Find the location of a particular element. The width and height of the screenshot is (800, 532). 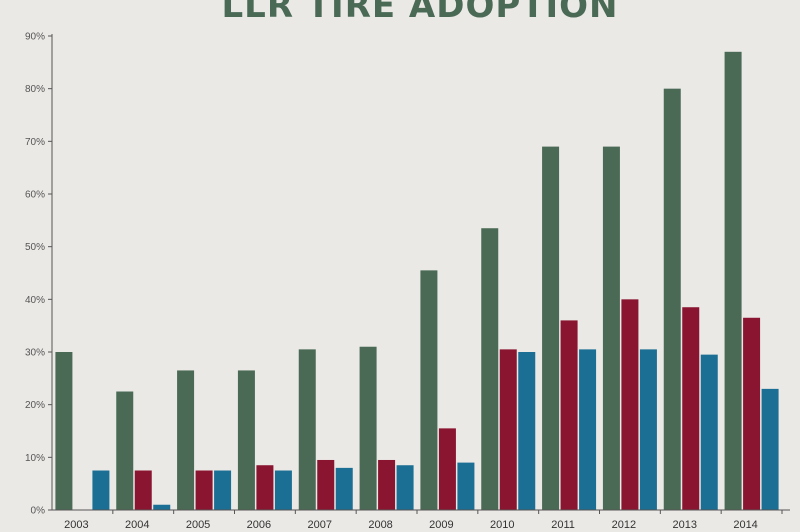

bar-series1-2008 is located at coordinates (368, 428).